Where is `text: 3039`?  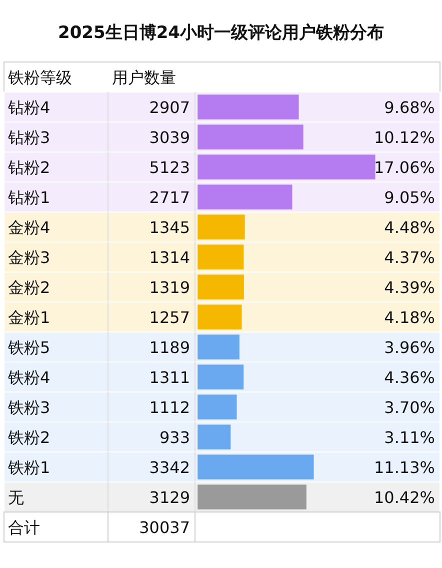
text: 3039 is located at coordinates (169, 137).